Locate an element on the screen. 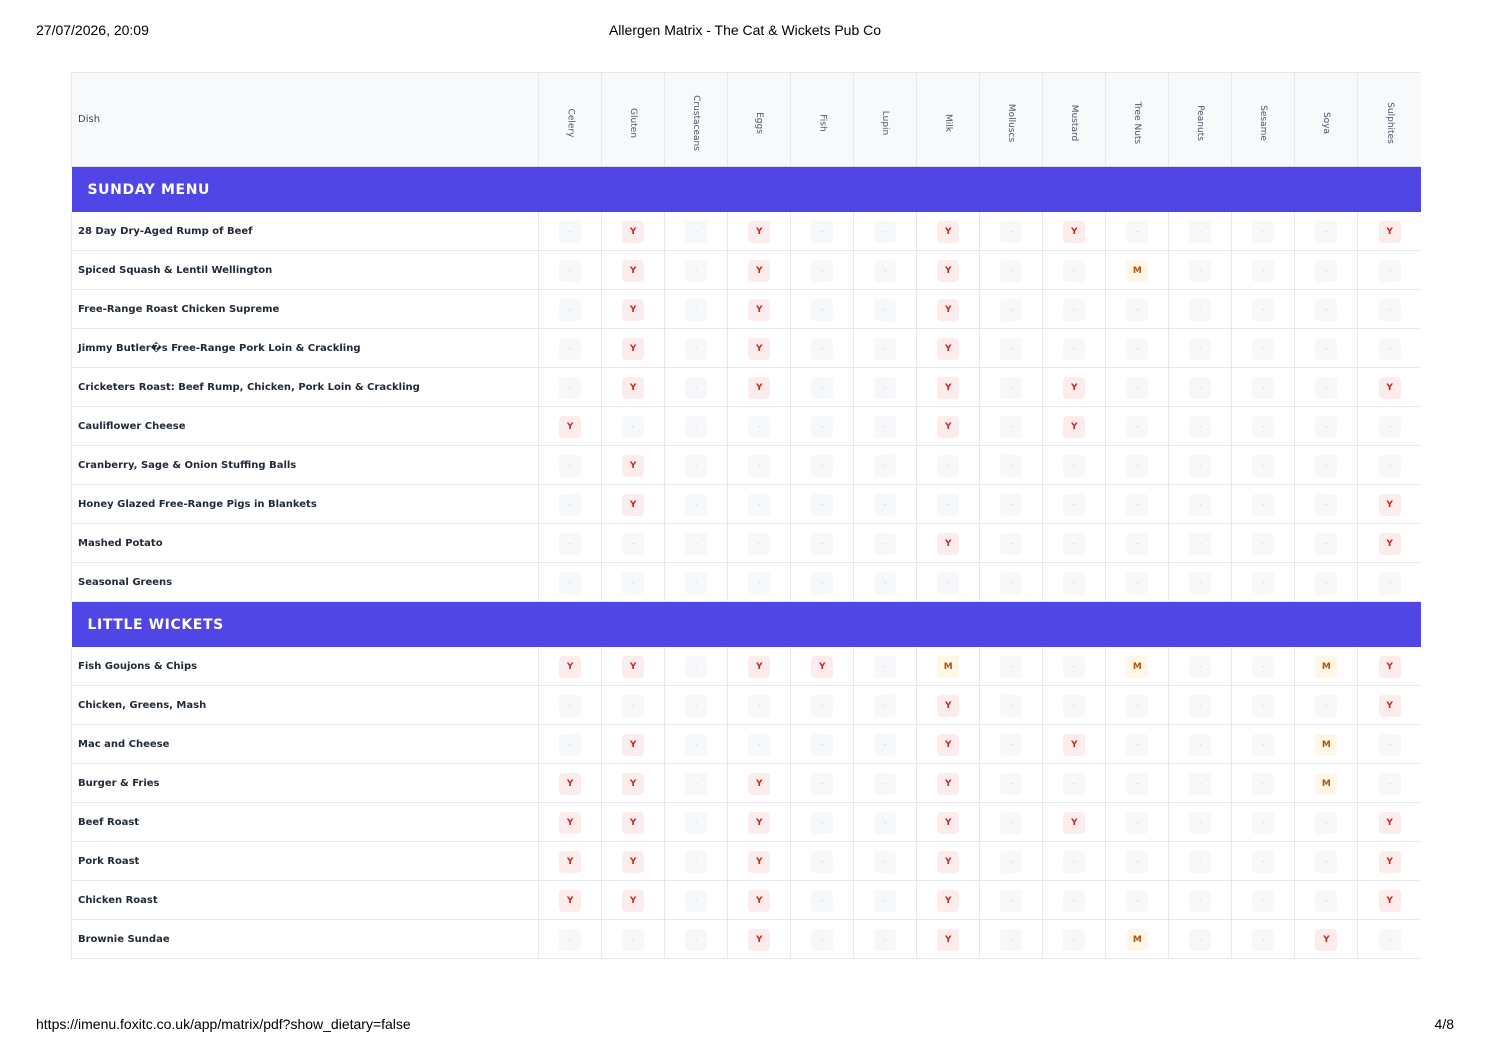  table-row: Pork RoastYY-Y--Y------Y is located at coordinates (747, 861).